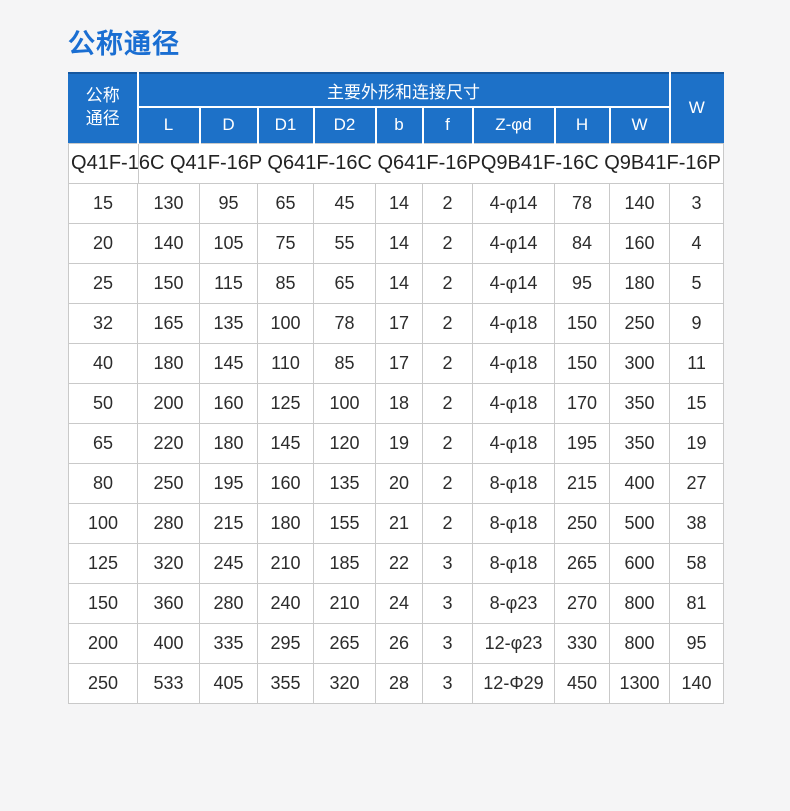  Describe the element at coordinates (285, 283) in the screenshot. I see `cell-d1: 85` at that location.